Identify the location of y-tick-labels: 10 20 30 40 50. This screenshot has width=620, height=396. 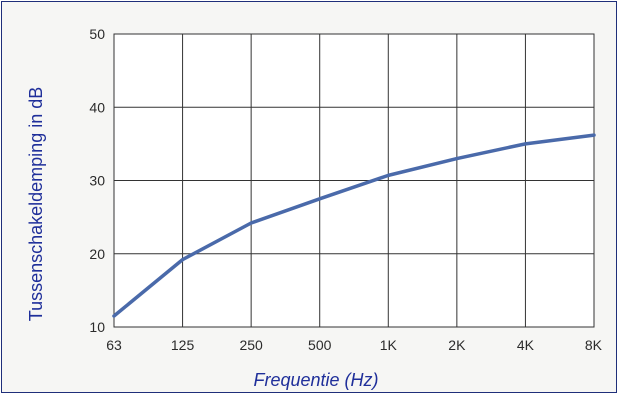
(97, 180).